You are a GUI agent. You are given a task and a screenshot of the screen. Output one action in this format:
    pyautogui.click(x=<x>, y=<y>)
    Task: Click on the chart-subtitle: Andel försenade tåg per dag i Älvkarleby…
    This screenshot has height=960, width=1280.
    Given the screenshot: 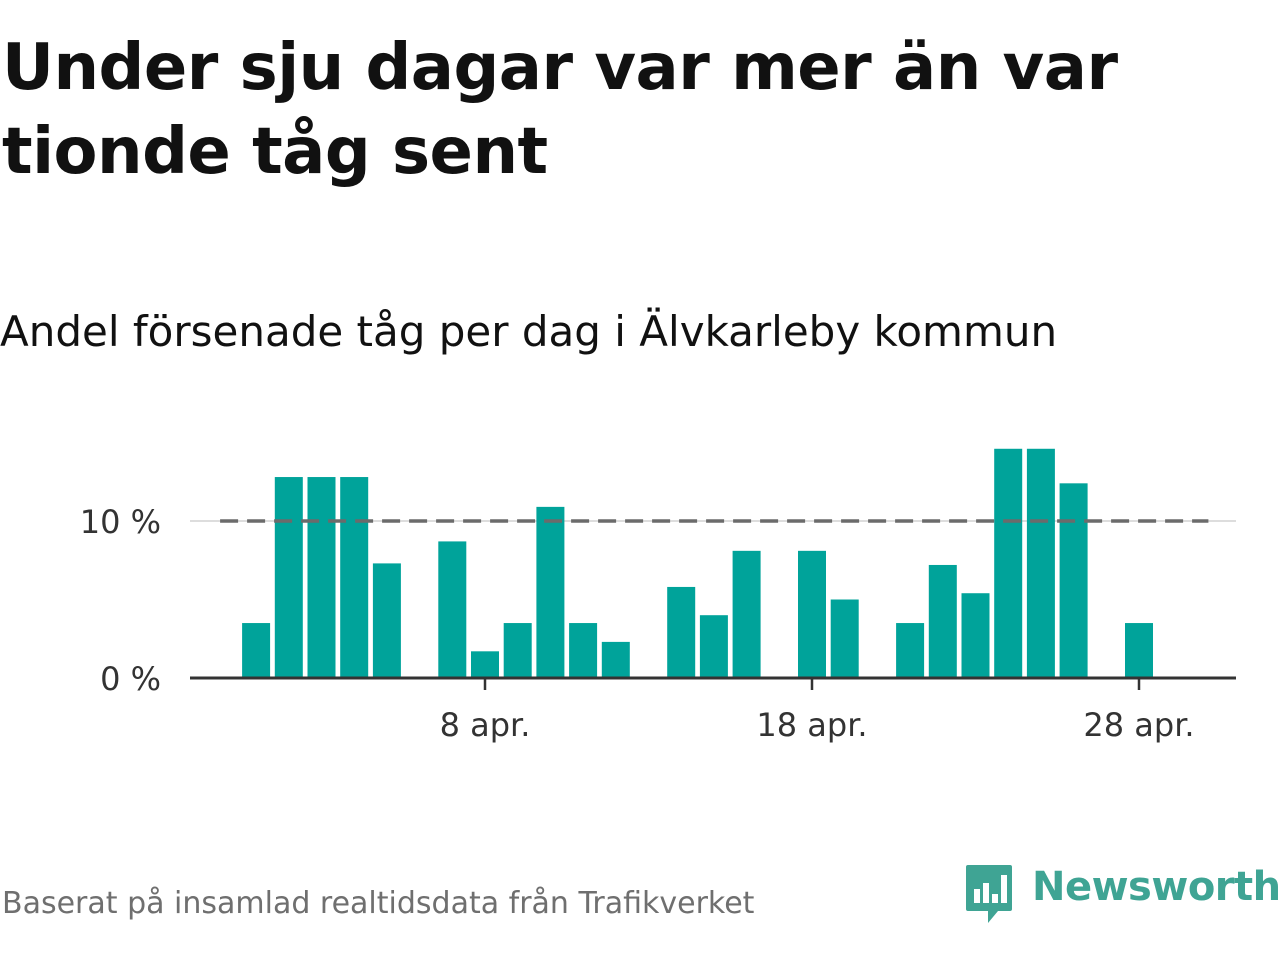 What is the action you would take?
    pyautogui.click(x=529, y=331)
    